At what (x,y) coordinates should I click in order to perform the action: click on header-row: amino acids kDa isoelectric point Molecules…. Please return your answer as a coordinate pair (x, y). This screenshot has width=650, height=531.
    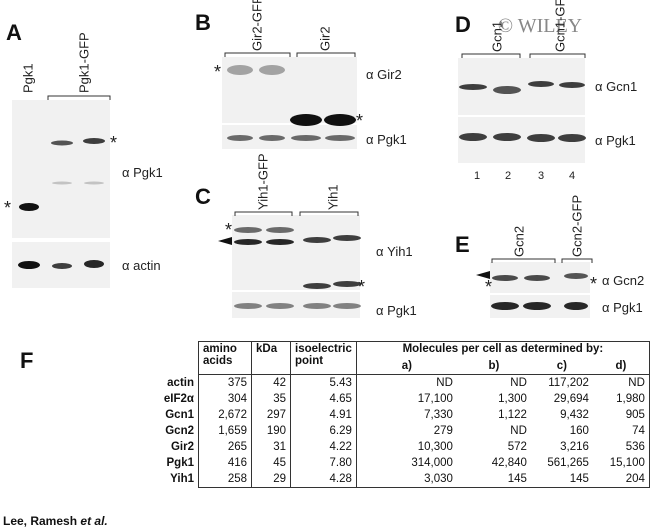
    Looking at the image, I should click on (401, 358).